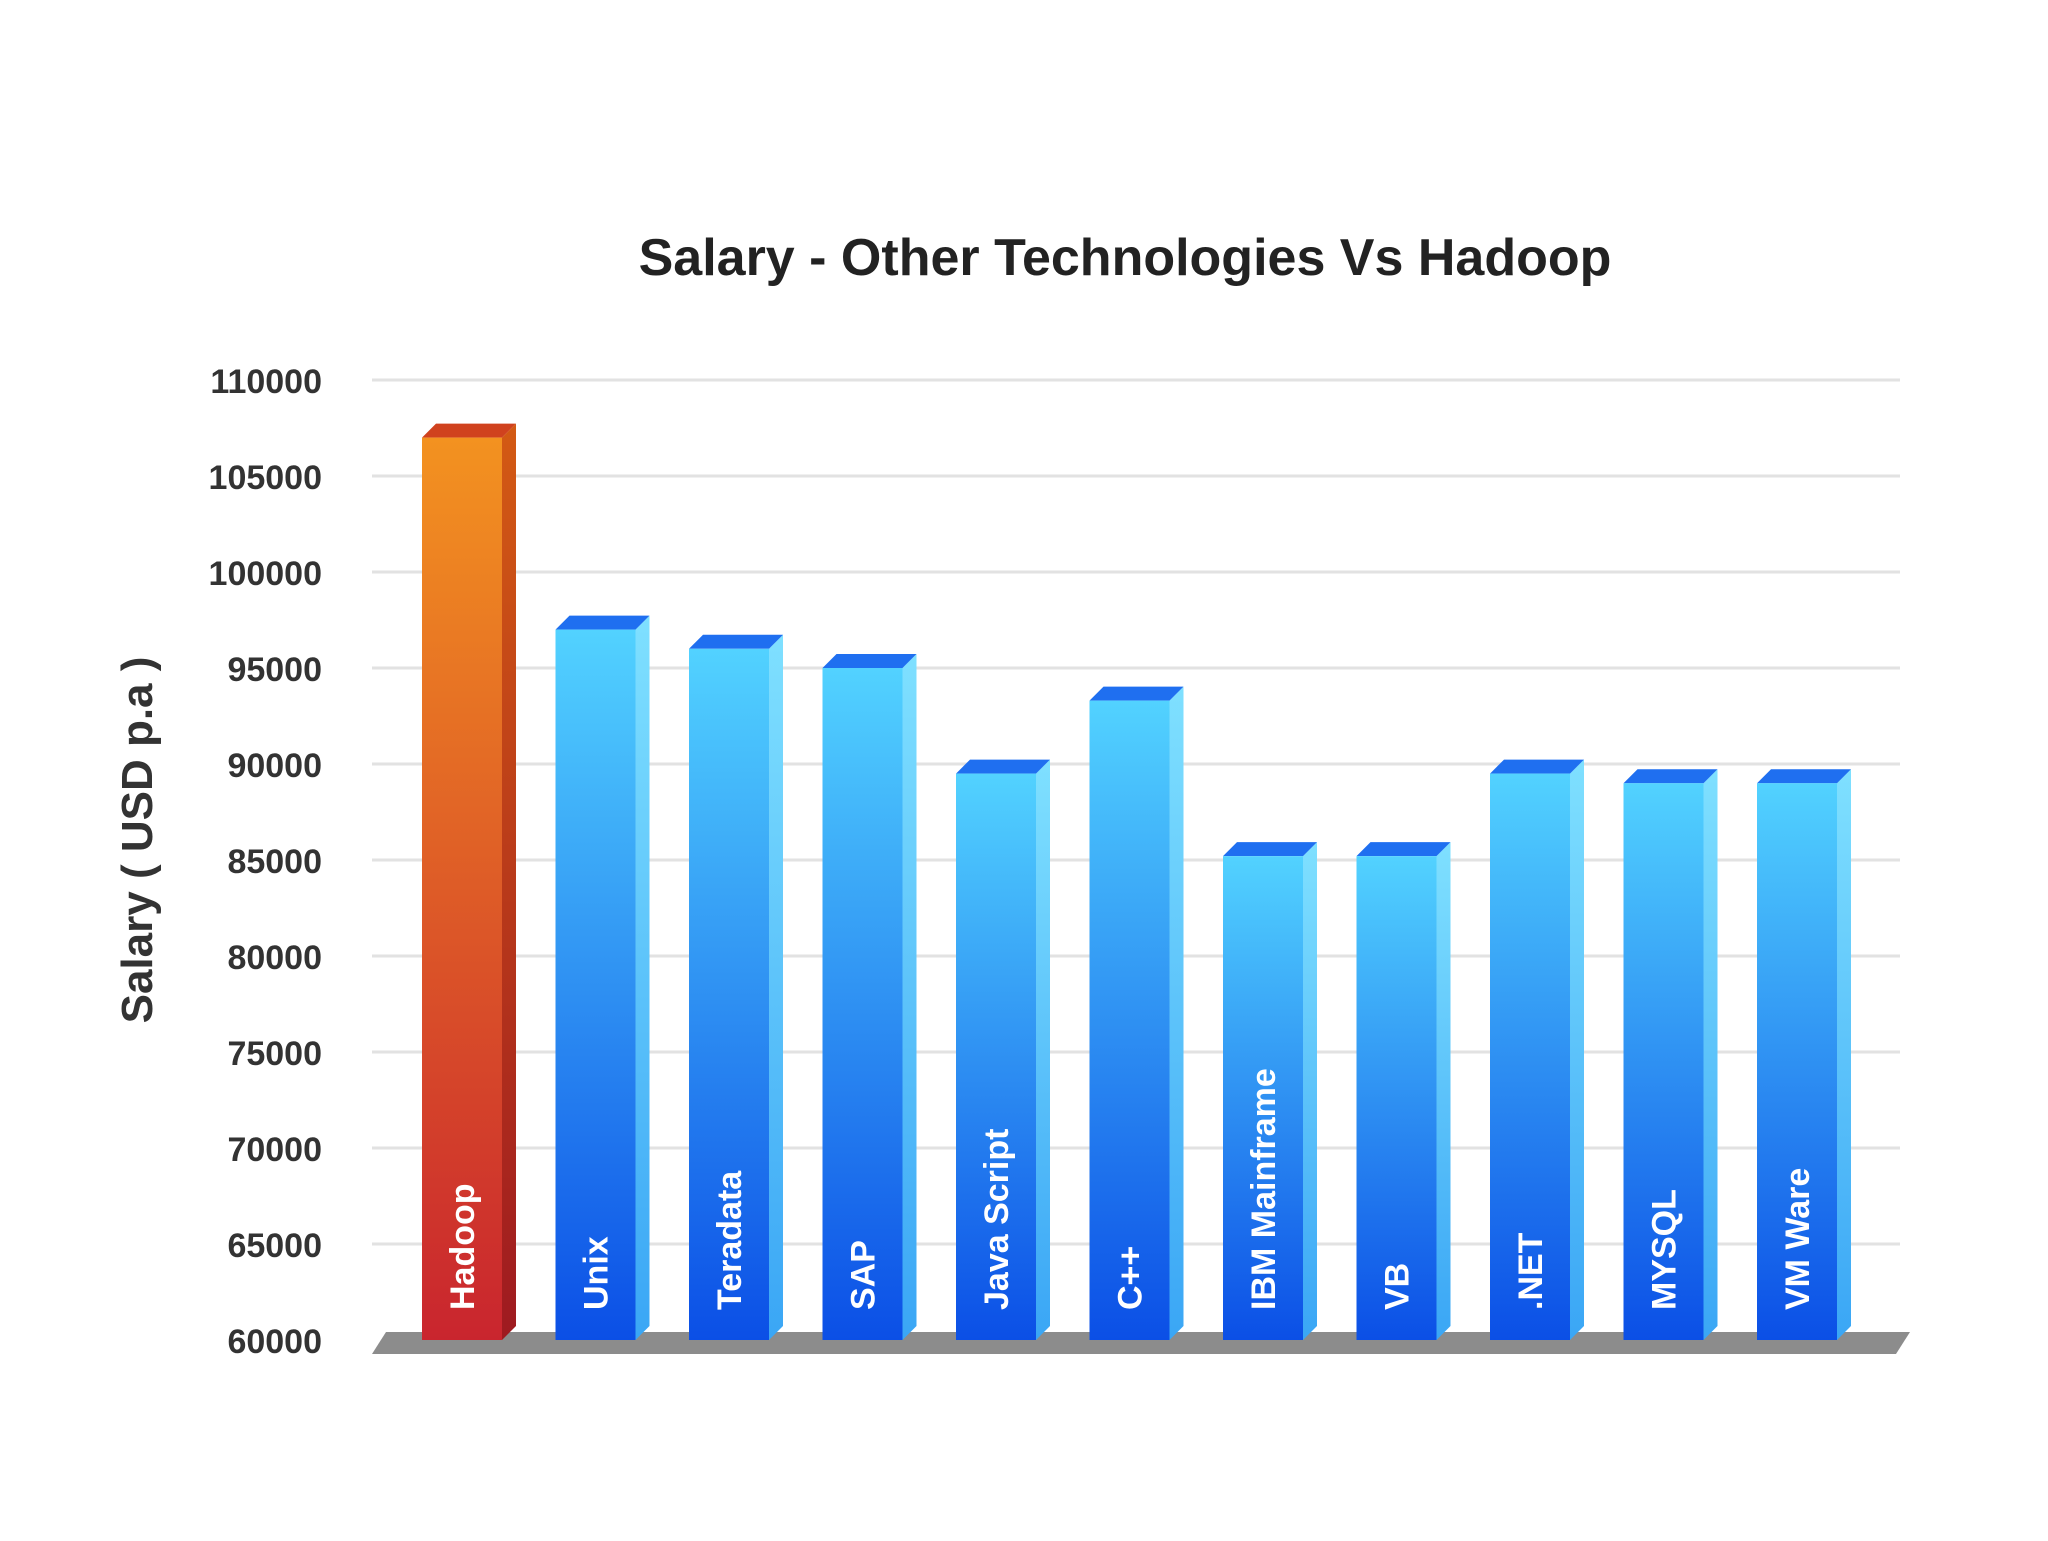  What do you see at coordinates (274, 958) in the screenshot?
I see `y-tick-label: 80000` at bounding box center [274, 958].